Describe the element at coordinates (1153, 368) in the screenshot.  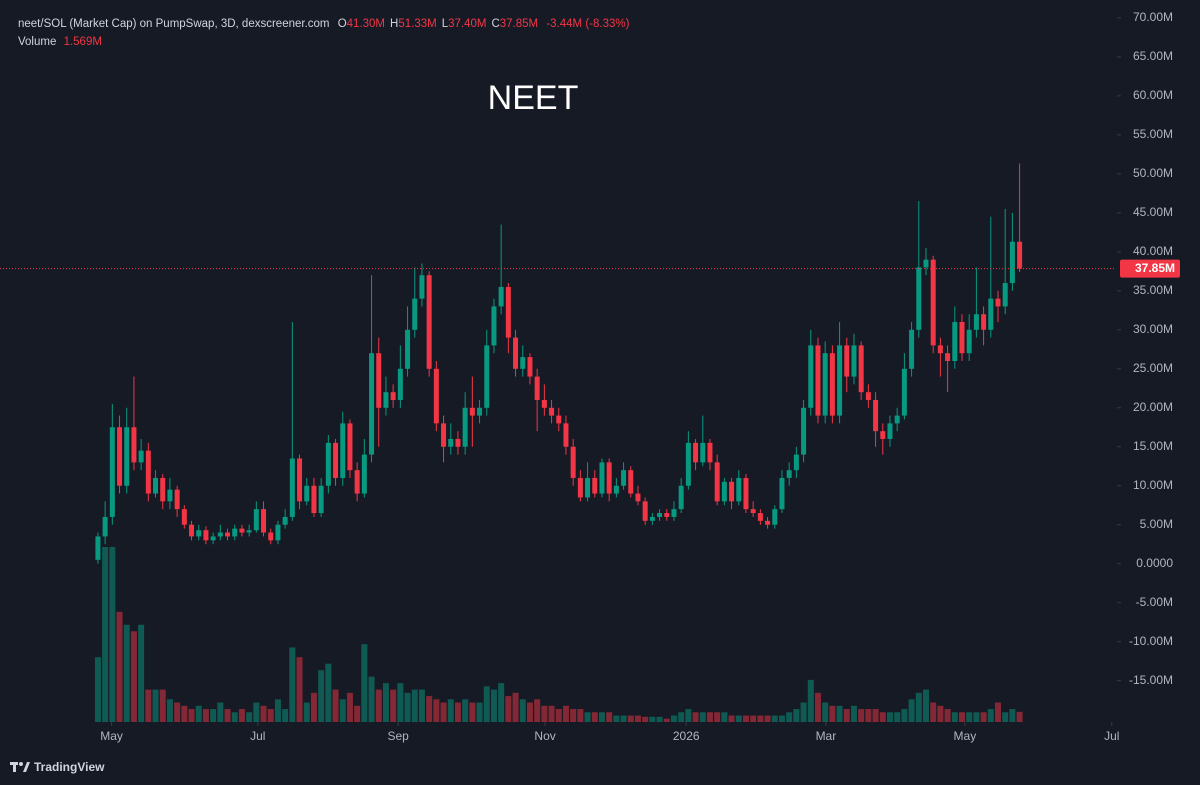
I see `y-tick-label: 25.00M` at that location.